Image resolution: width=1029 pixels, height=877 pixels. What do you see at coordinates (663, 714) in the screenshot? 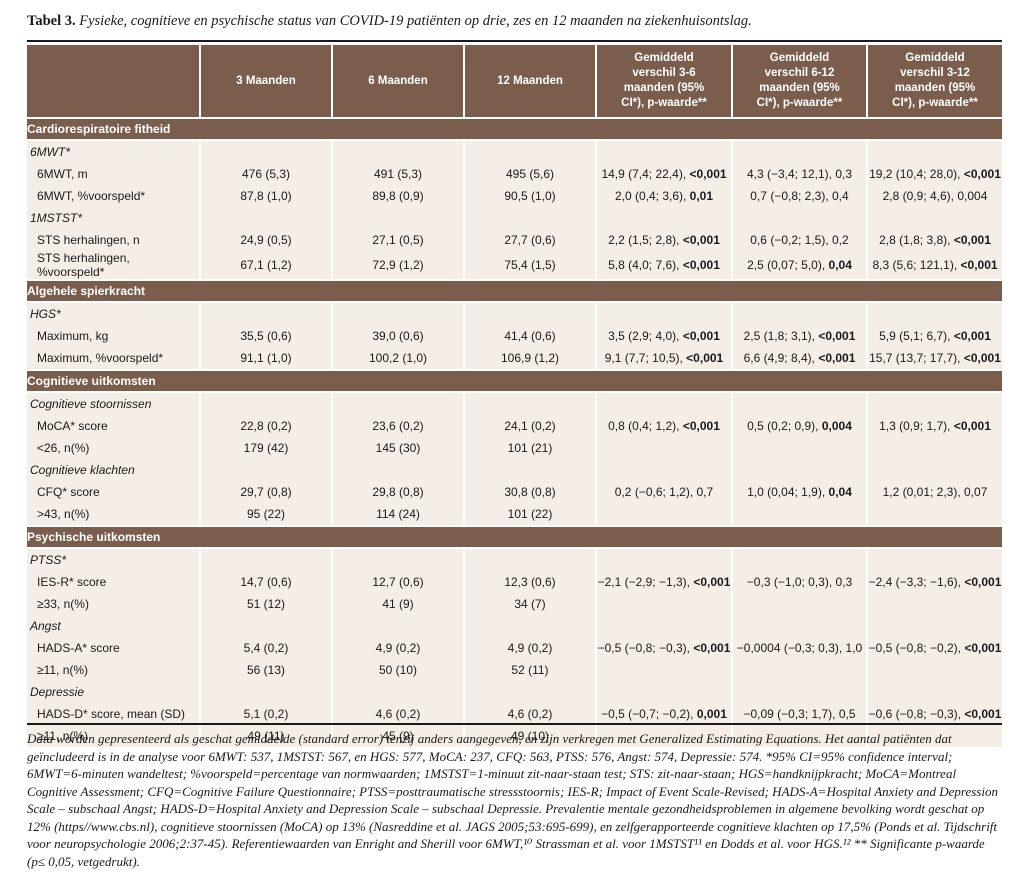
I see `diff-3-6-cell: −0,5 (−0,7; −0,2), 0,001` at bounding box center [663, 714].